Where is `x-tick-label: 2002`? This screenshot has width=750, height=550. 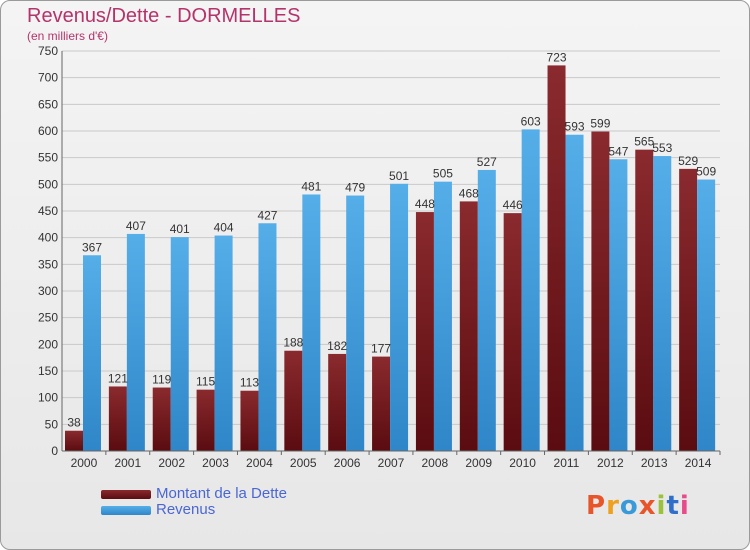
x-tick-label: 2002 is located at coordinates (171, 463).